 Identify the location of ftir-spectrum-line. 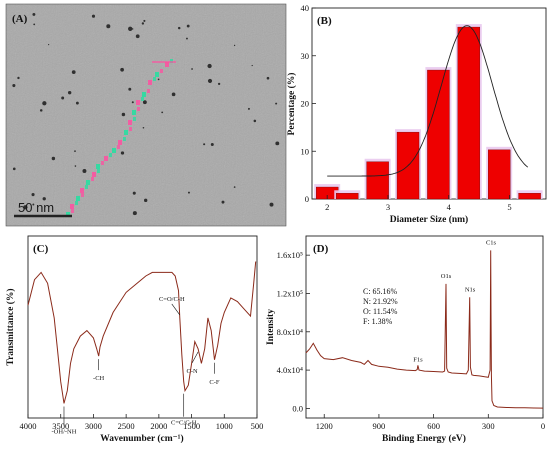
(142, 332).